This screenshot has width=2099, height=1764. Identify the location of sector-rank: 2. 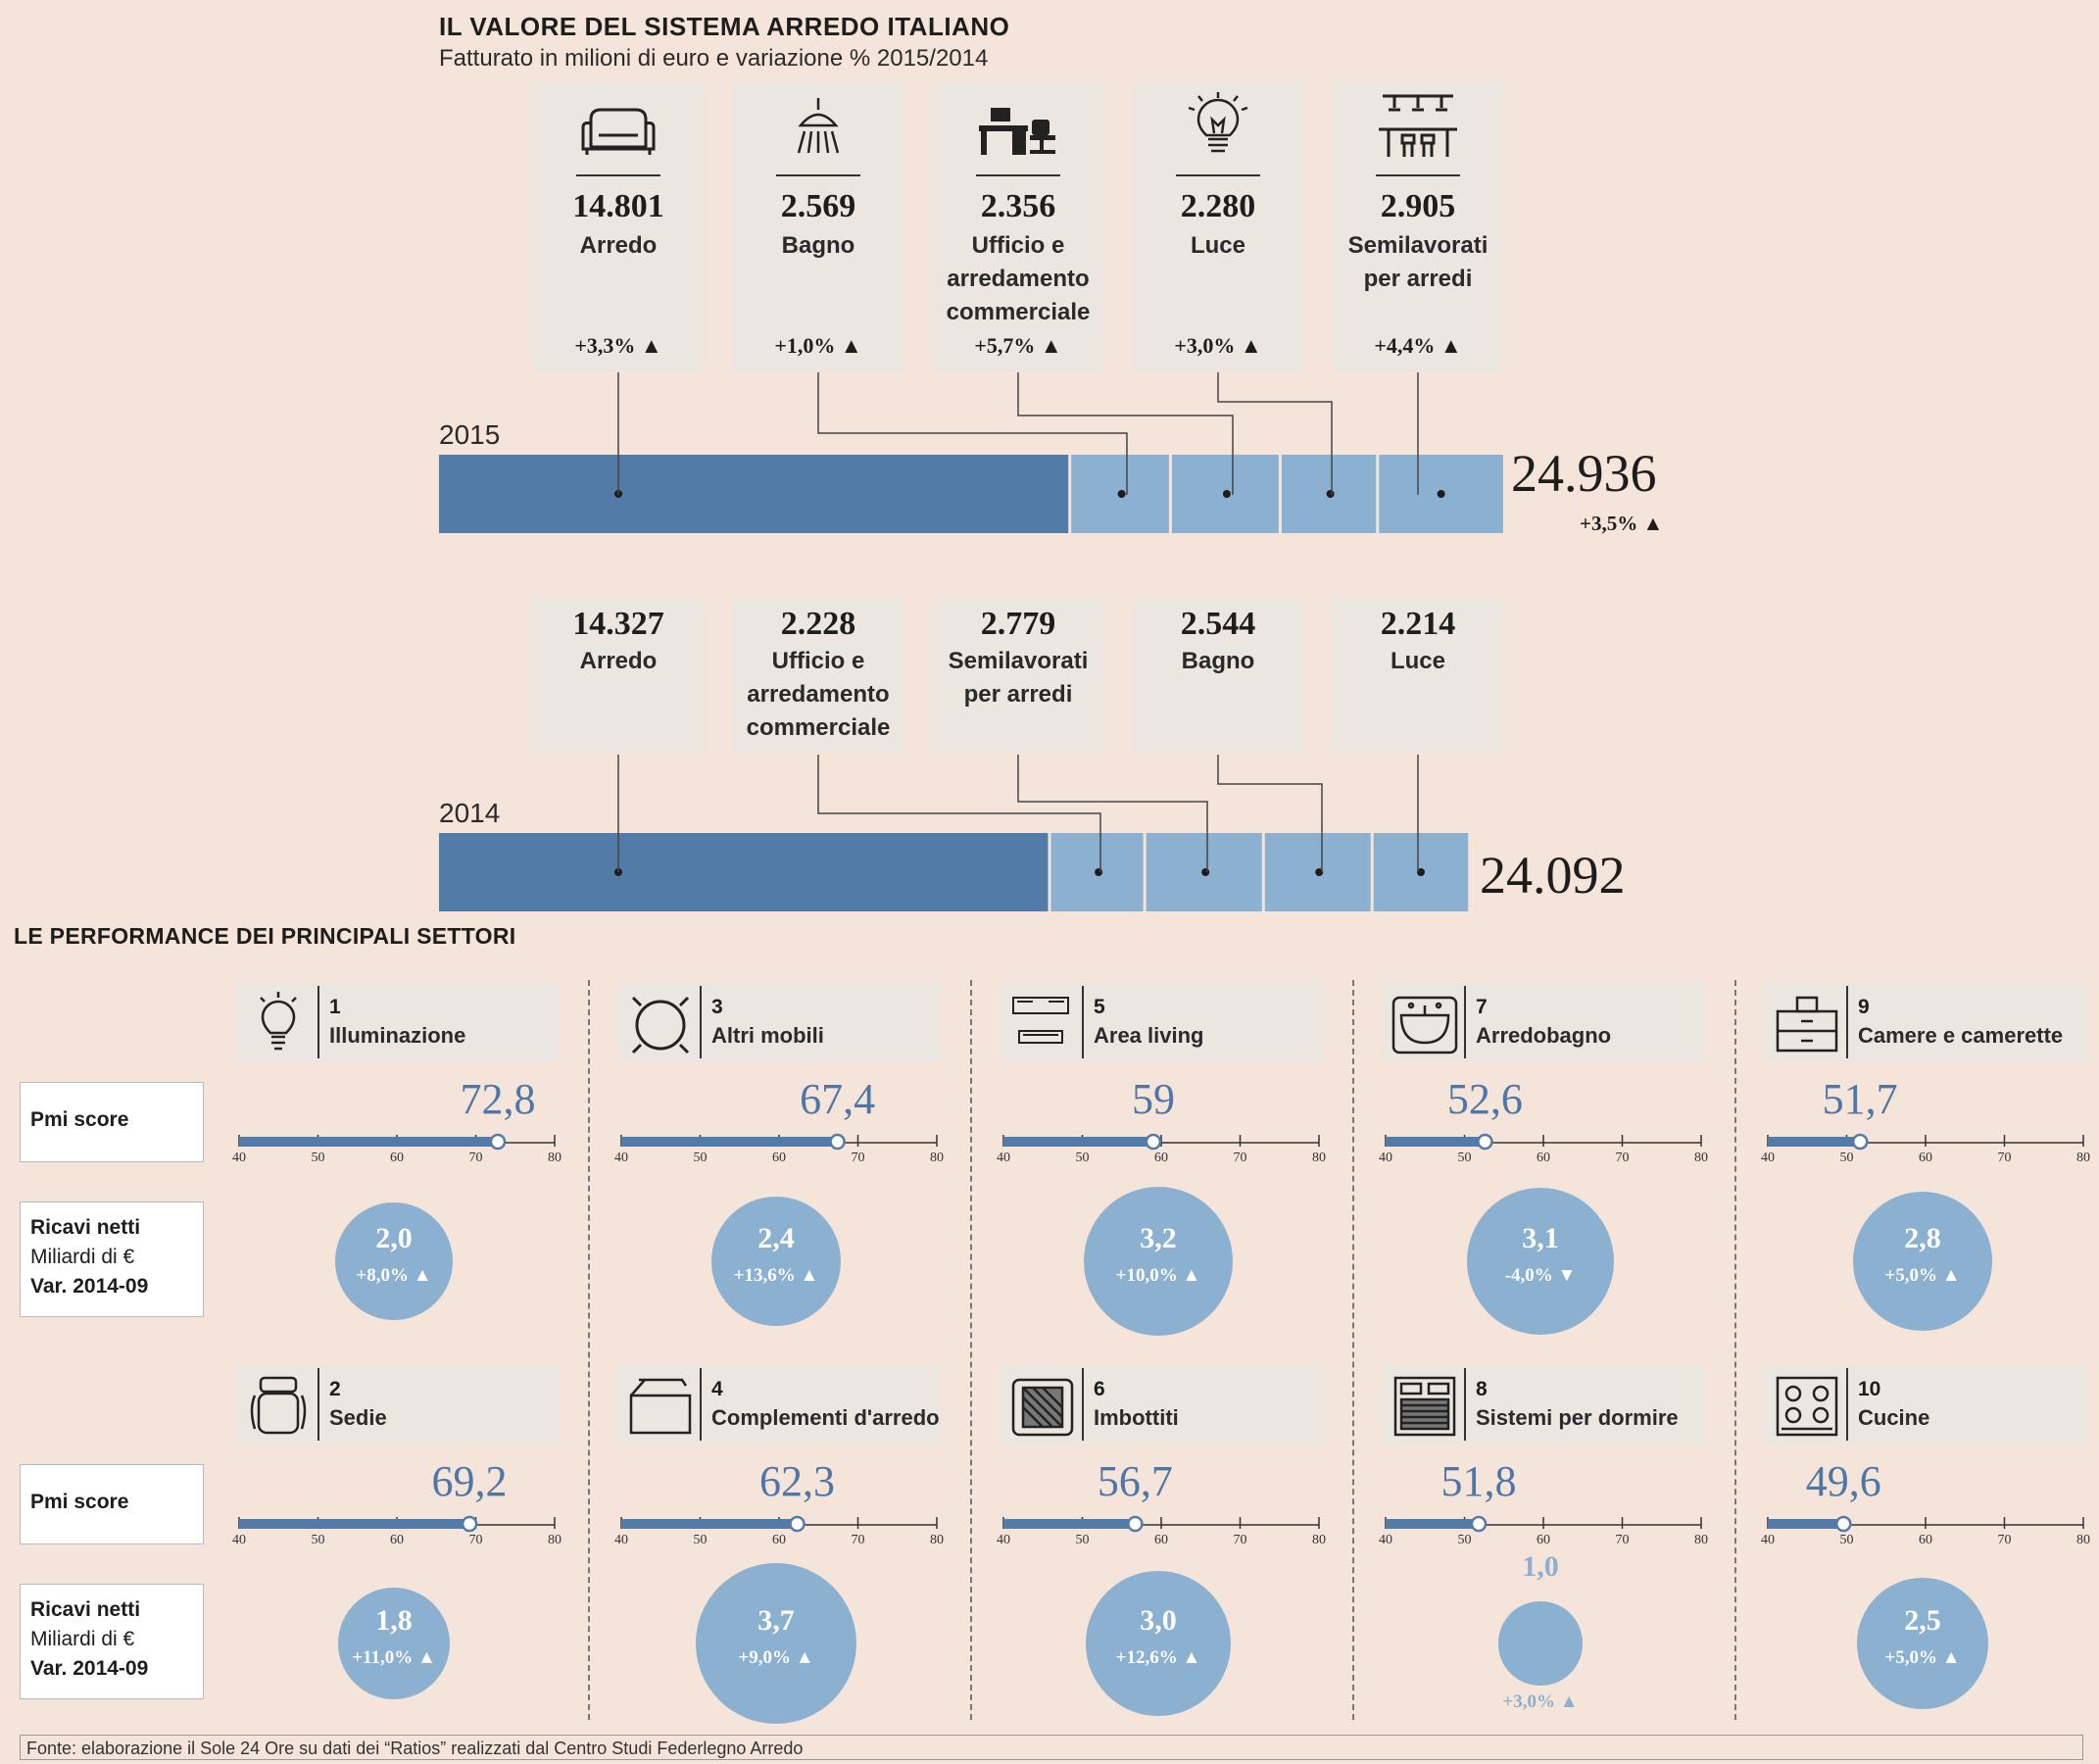
(335, 1389).